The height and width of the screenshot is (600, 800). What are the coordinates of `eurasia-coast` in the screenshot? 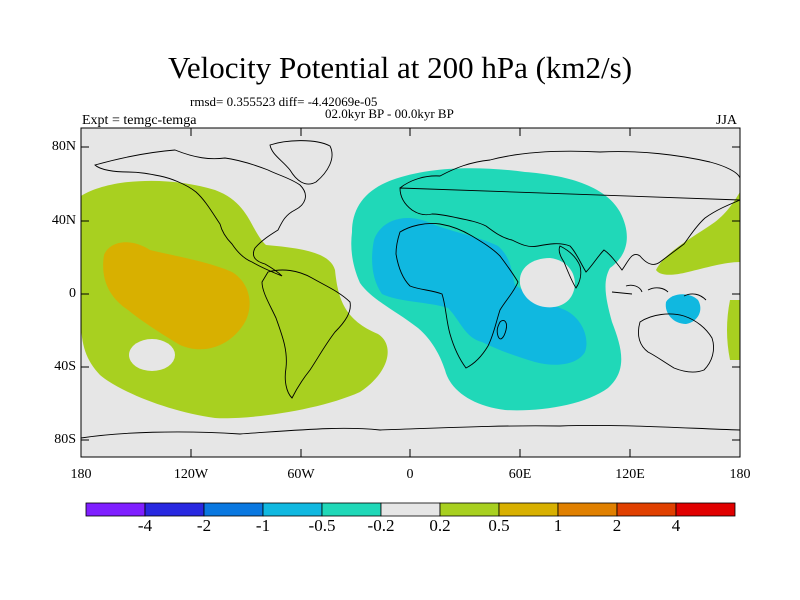 It's located at (569, 211).